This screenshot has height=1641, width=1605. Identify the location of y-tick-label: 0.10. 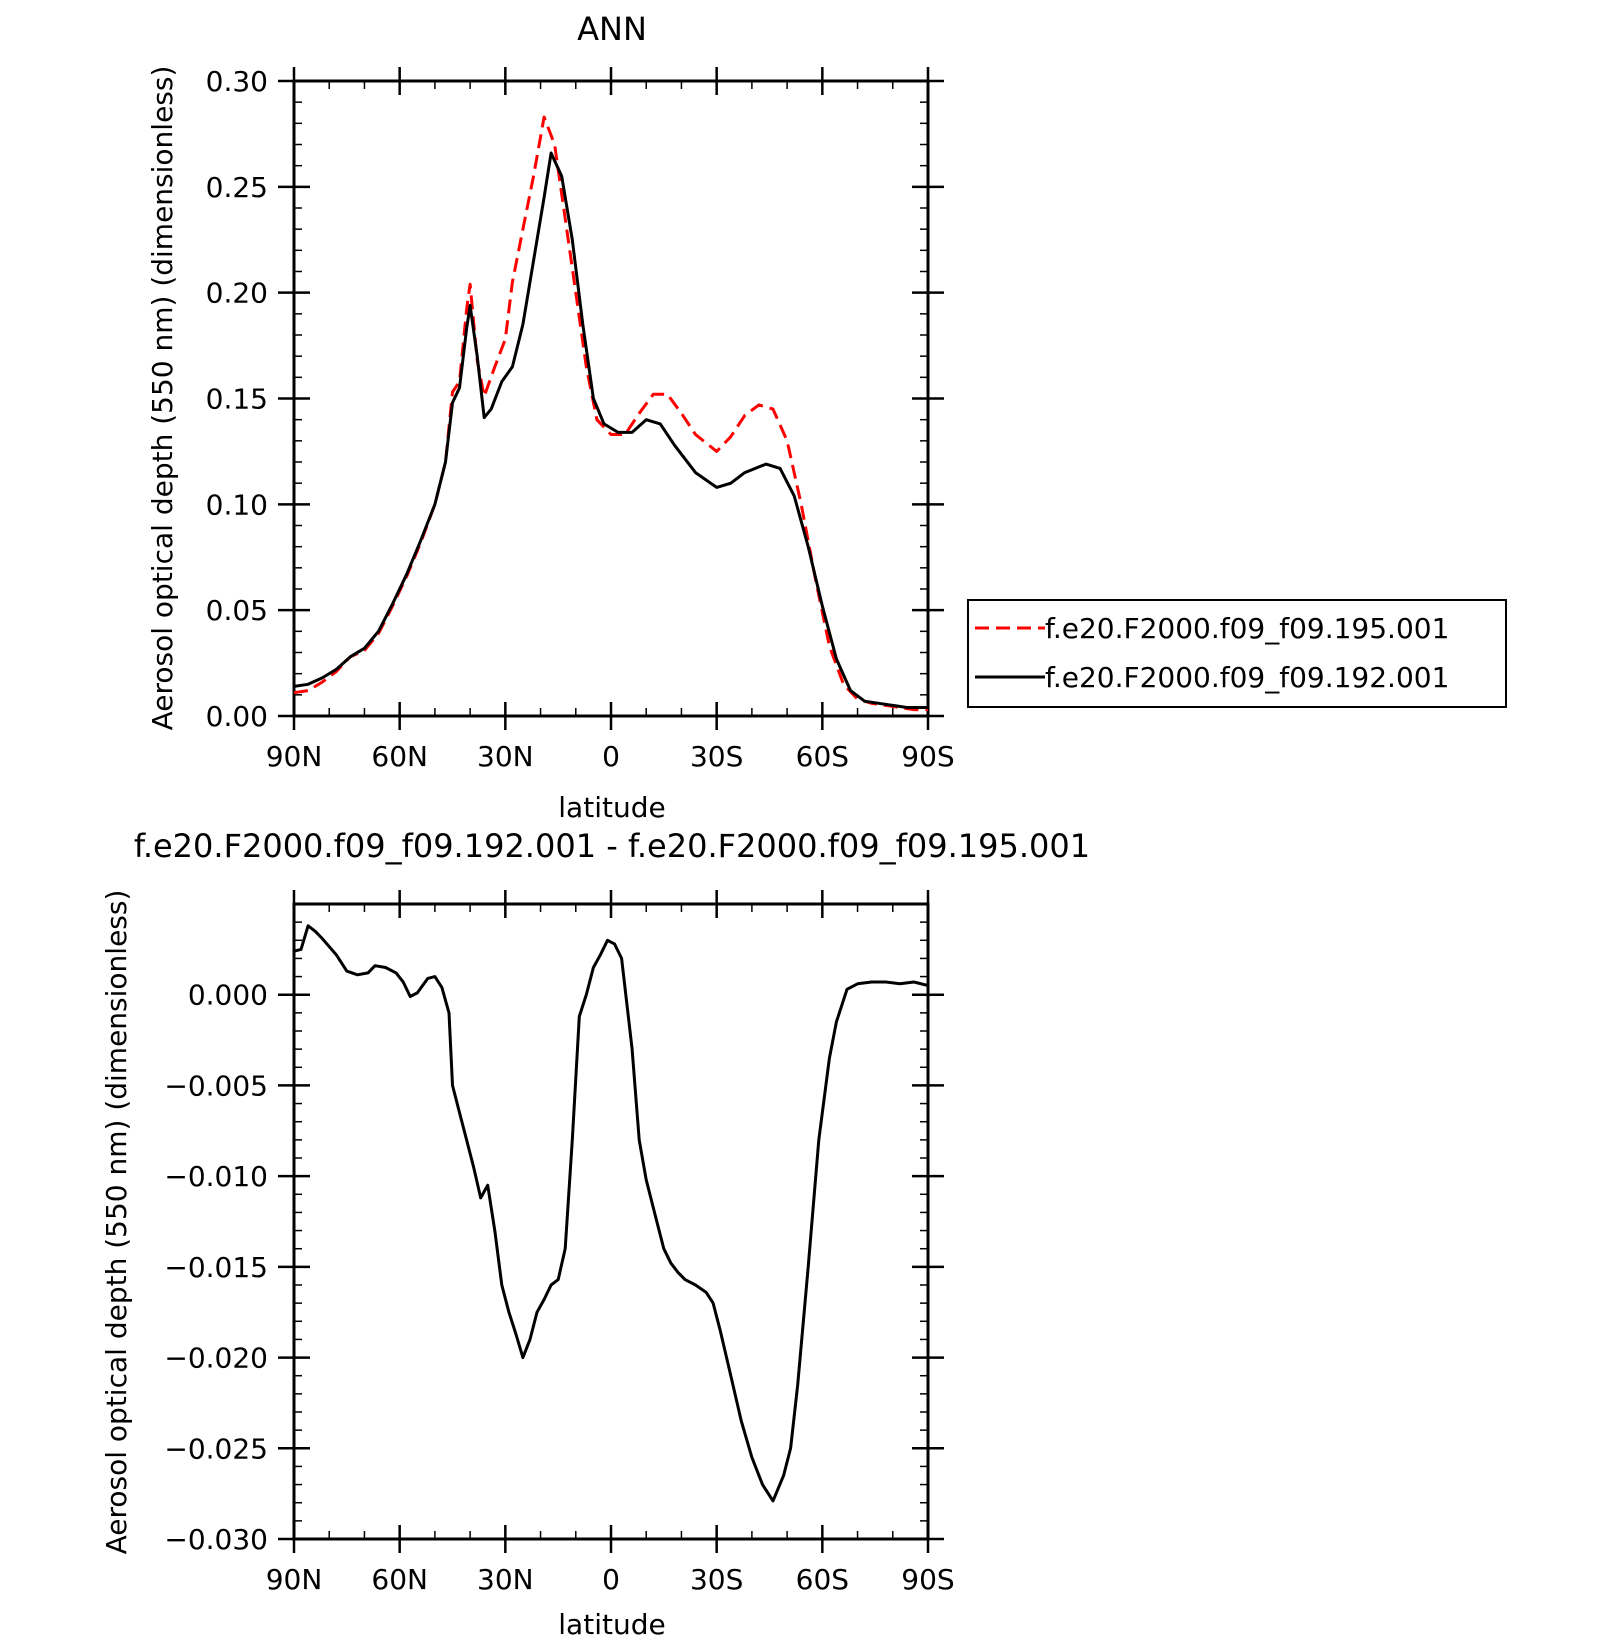
(237, 504).